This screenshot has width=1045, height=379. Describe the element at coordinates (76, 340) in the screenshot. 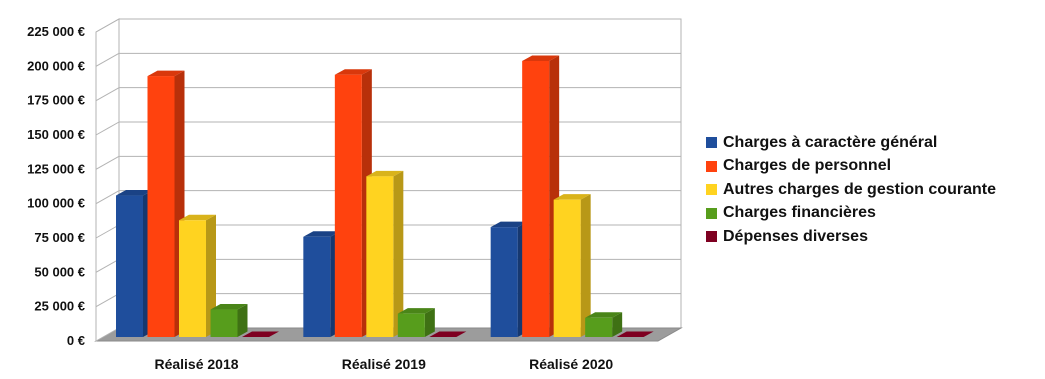

I see `y-tick-label: 0 €` at that location.